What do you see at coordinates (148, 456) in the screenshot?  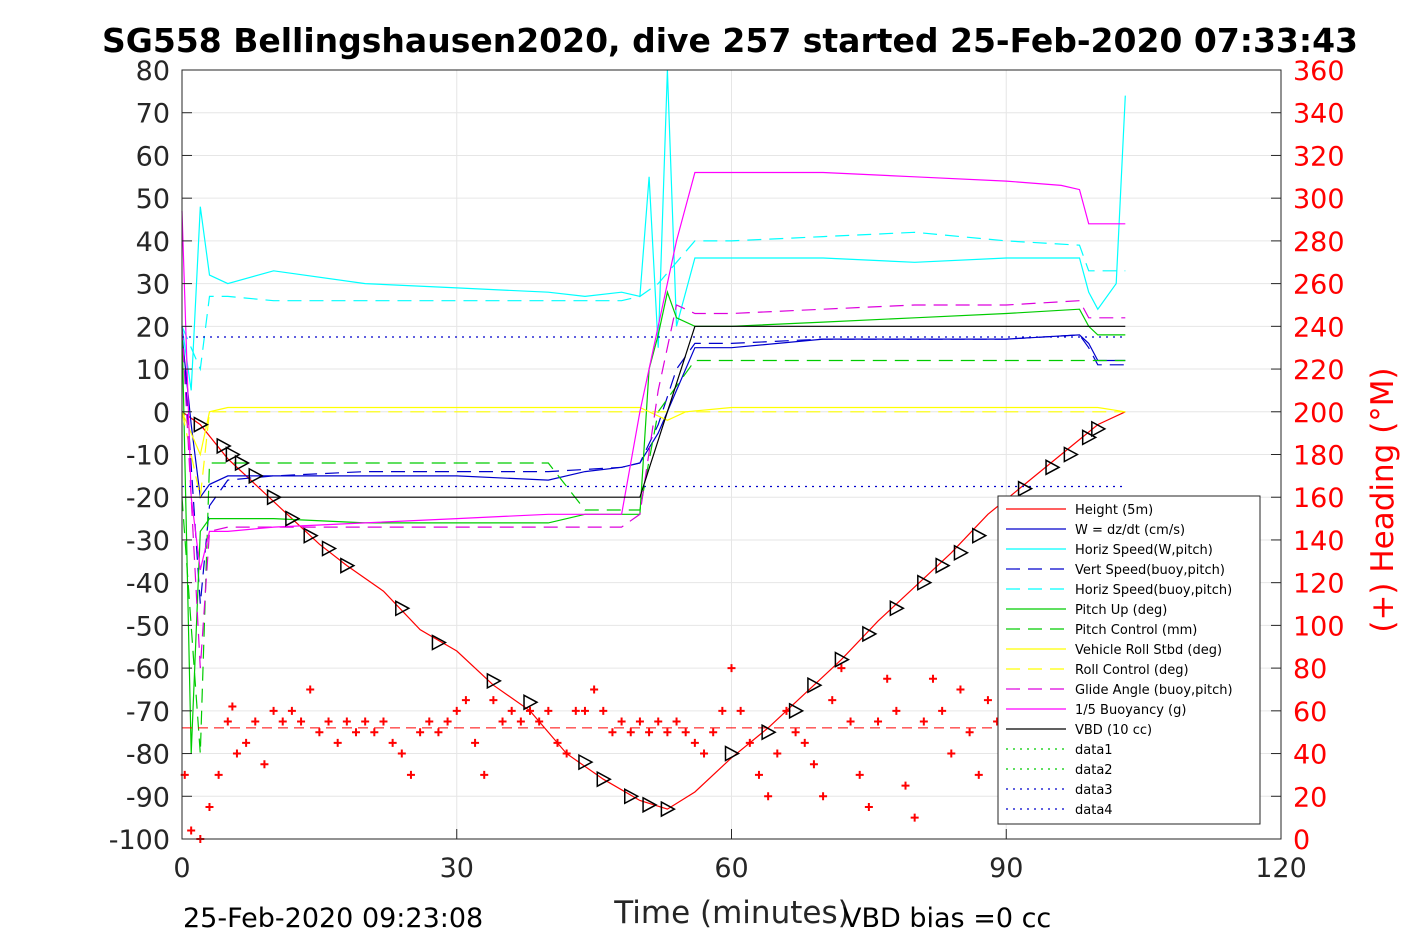 I see `y-tick-label: -10` at bounding box center [148, 456].